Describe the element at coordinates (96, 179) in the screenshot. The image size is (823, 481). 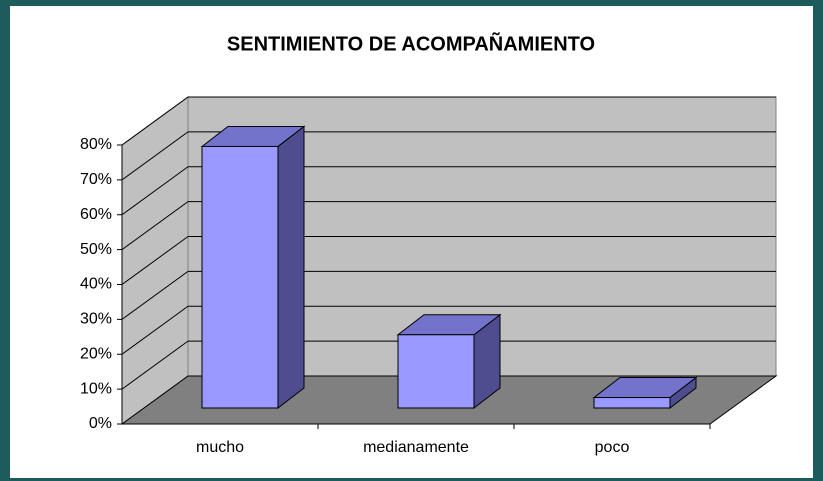
I see `y-tick-label: 70%` at that location.